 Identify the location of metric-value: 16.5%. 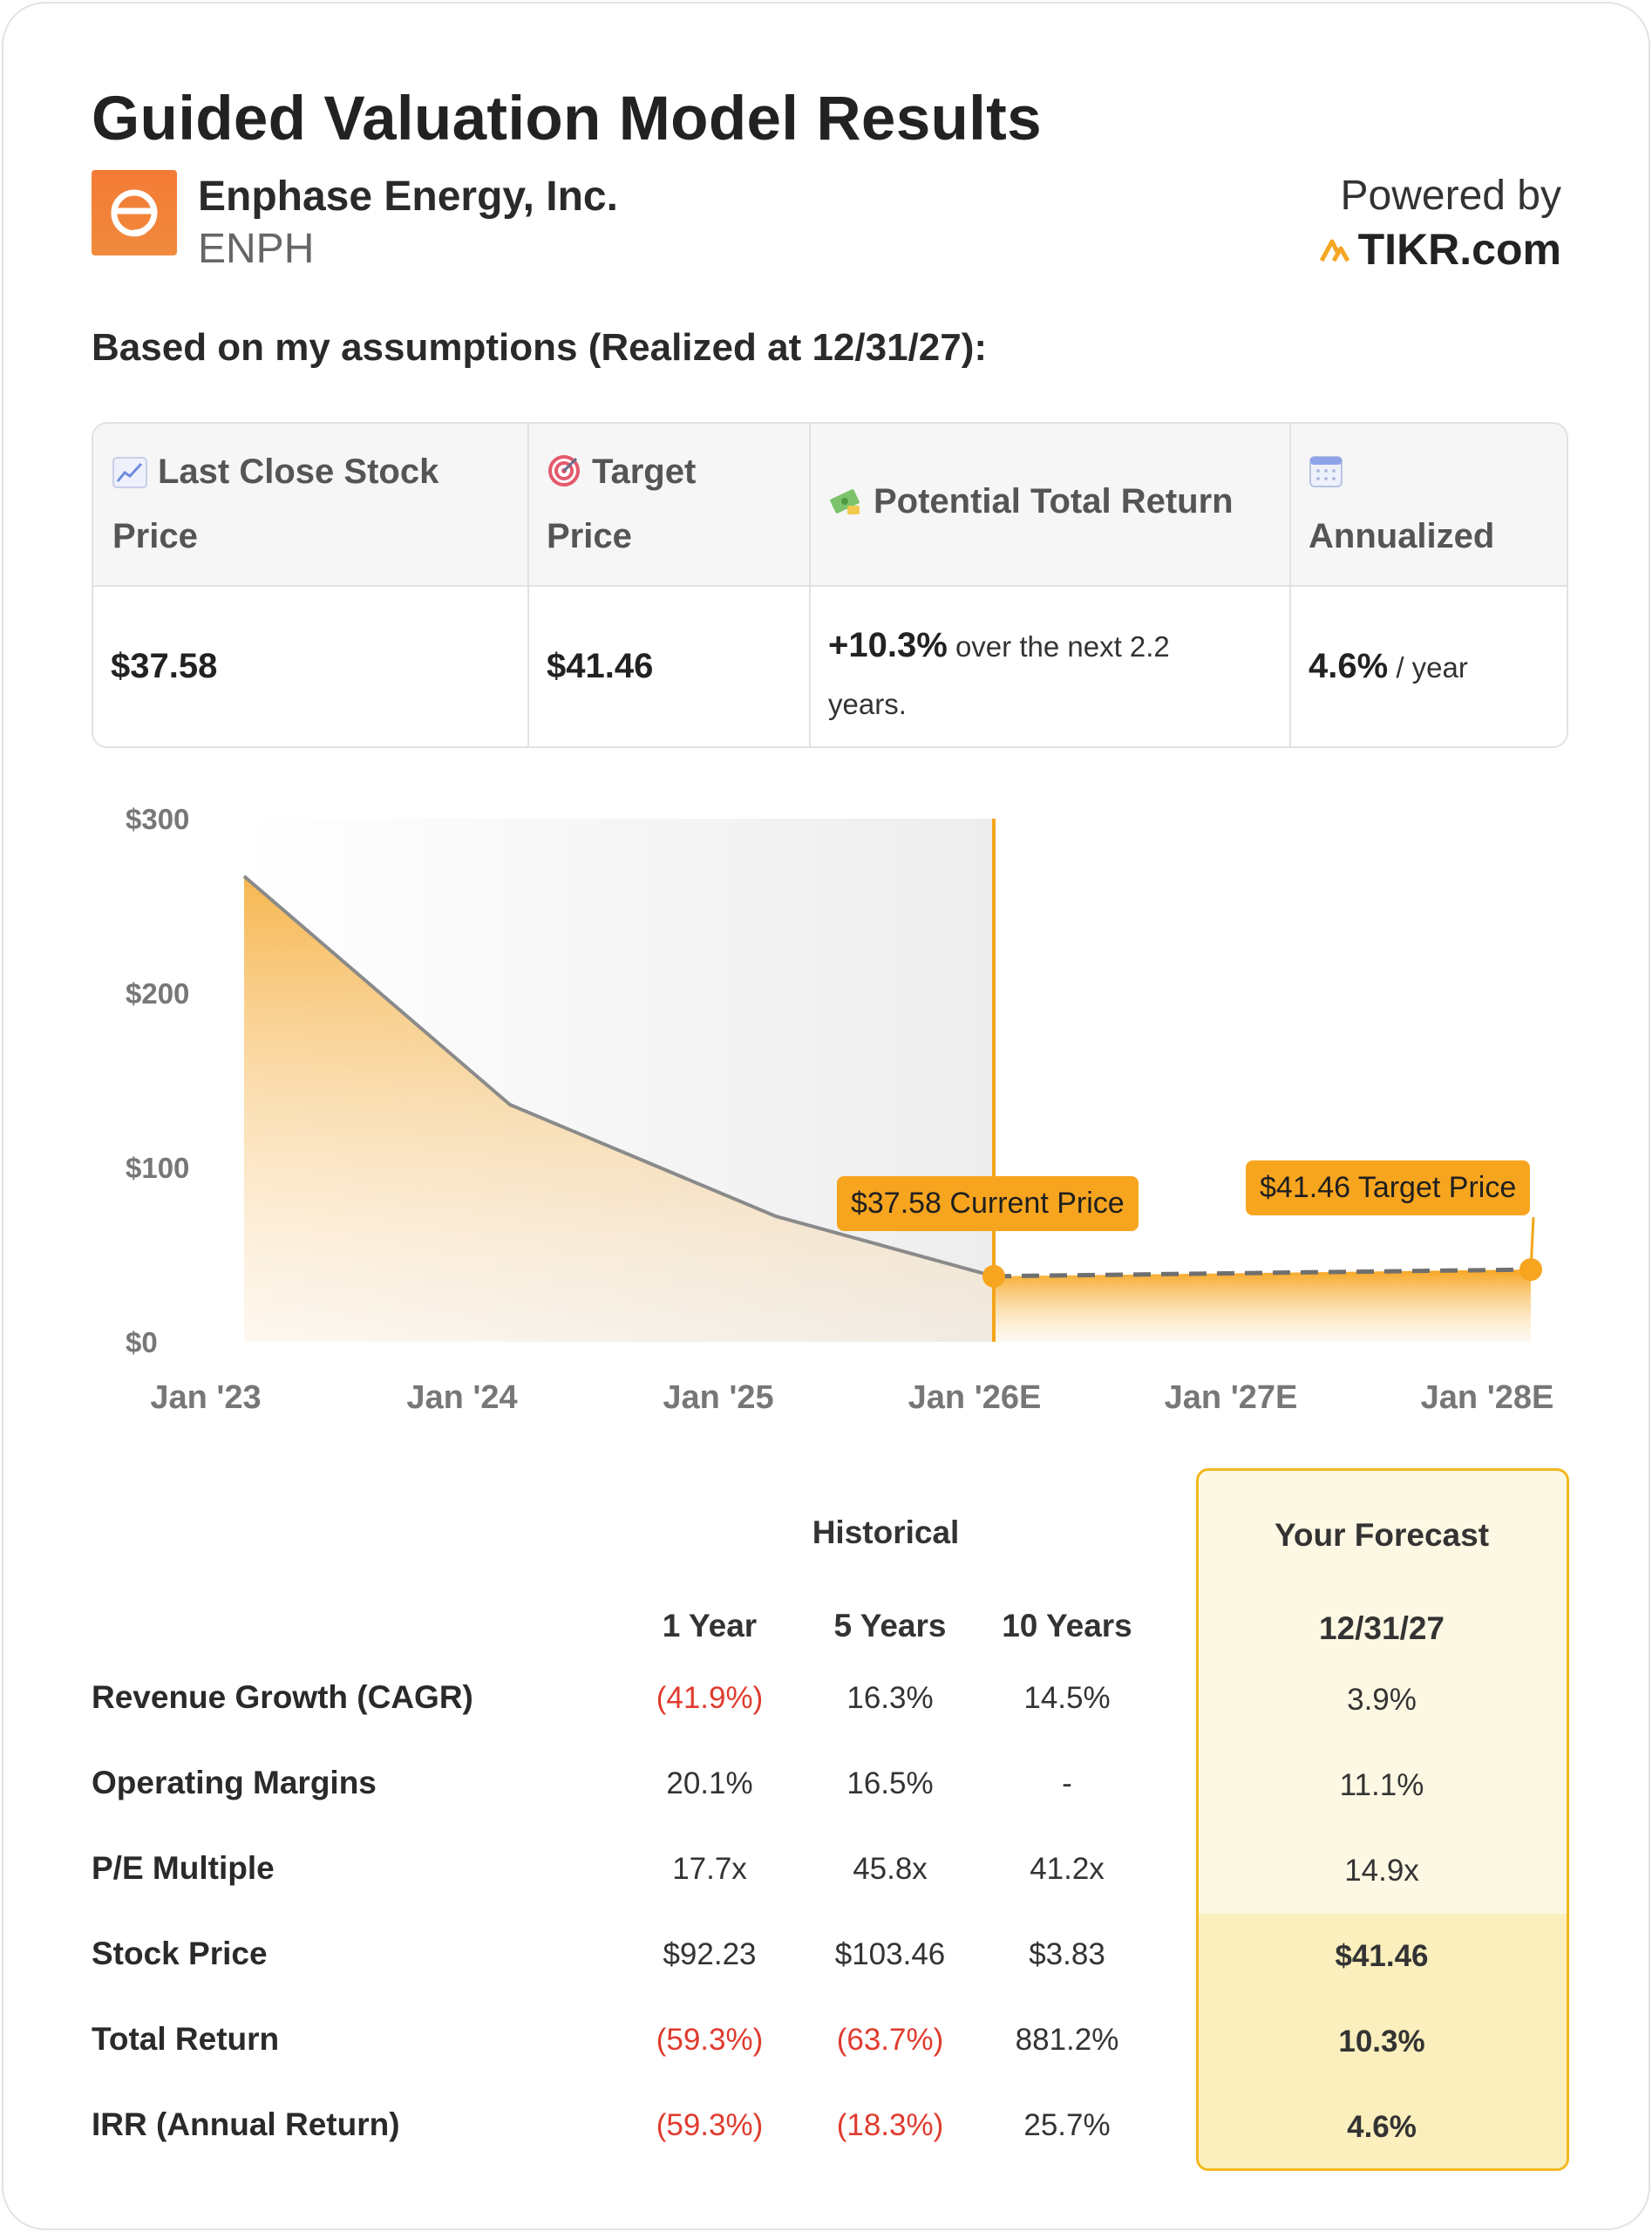
(890, 1783).